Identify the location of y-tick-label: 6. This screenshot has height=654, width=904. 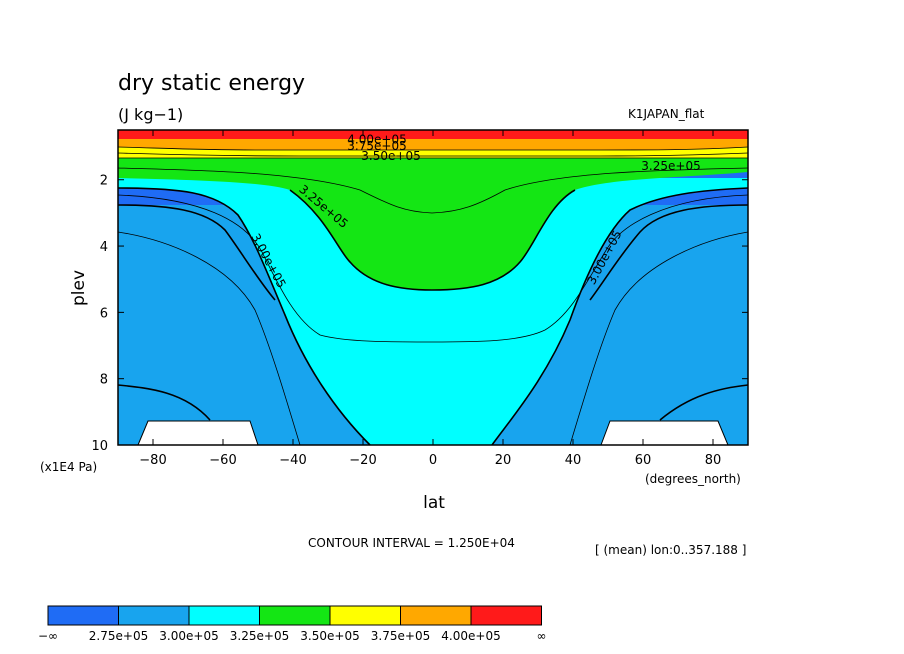
(104, 313).